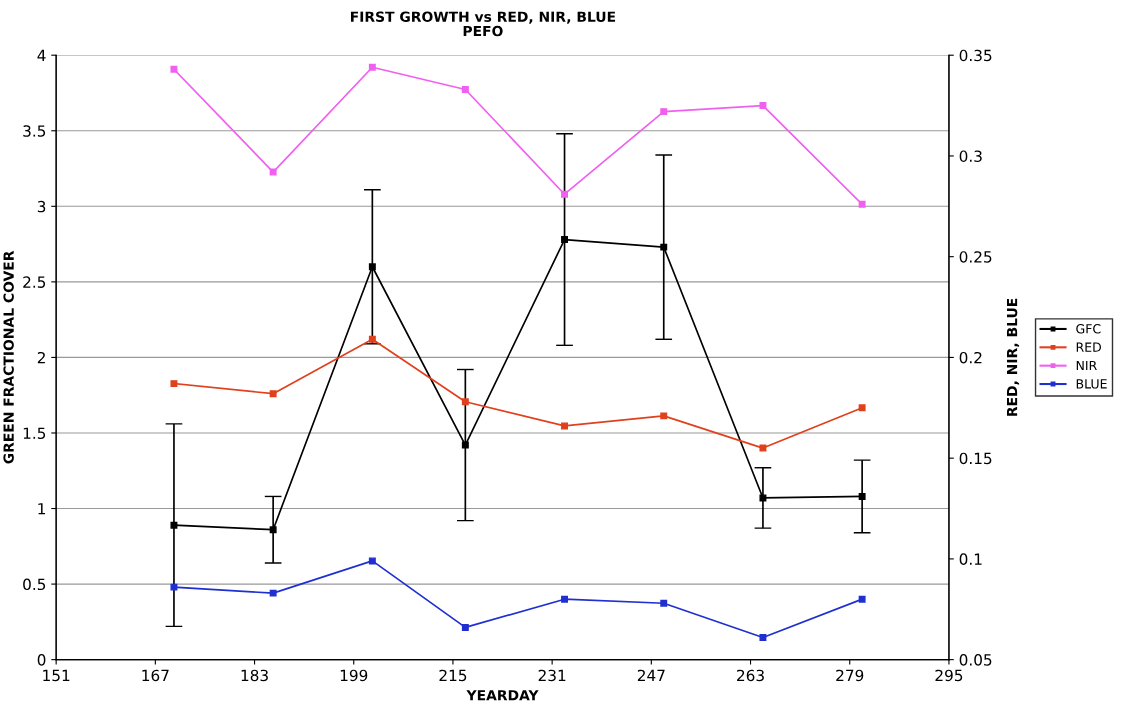  Describe the element at coordinates (155, 675) in the screenshot. I see `x-tick-label: 167` at that location.